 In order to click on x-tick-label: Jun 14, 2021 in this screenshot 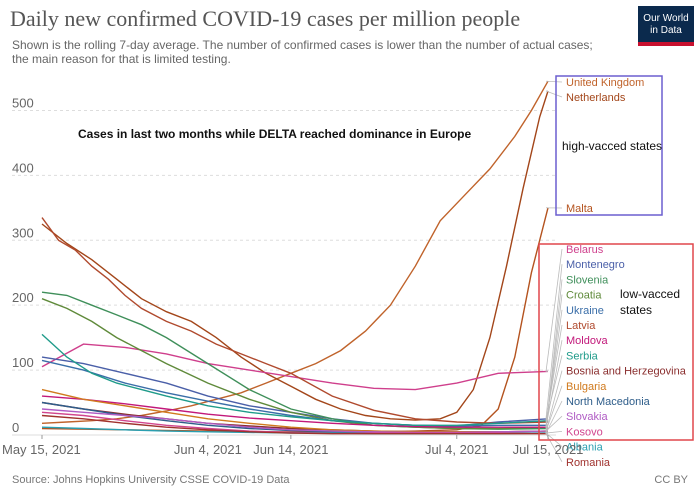, I will do `click(290, 449)`.